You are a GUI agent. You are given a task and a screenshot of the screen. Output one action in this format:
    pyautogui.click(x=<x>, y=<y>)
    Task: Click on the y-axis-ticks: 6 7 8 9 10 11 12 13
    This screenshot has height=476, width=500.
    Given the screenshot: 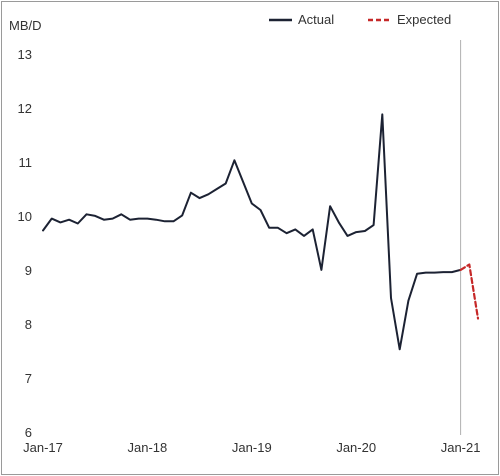 What is the action you would take?
    pyautogui.click(x=25, y=243)
    